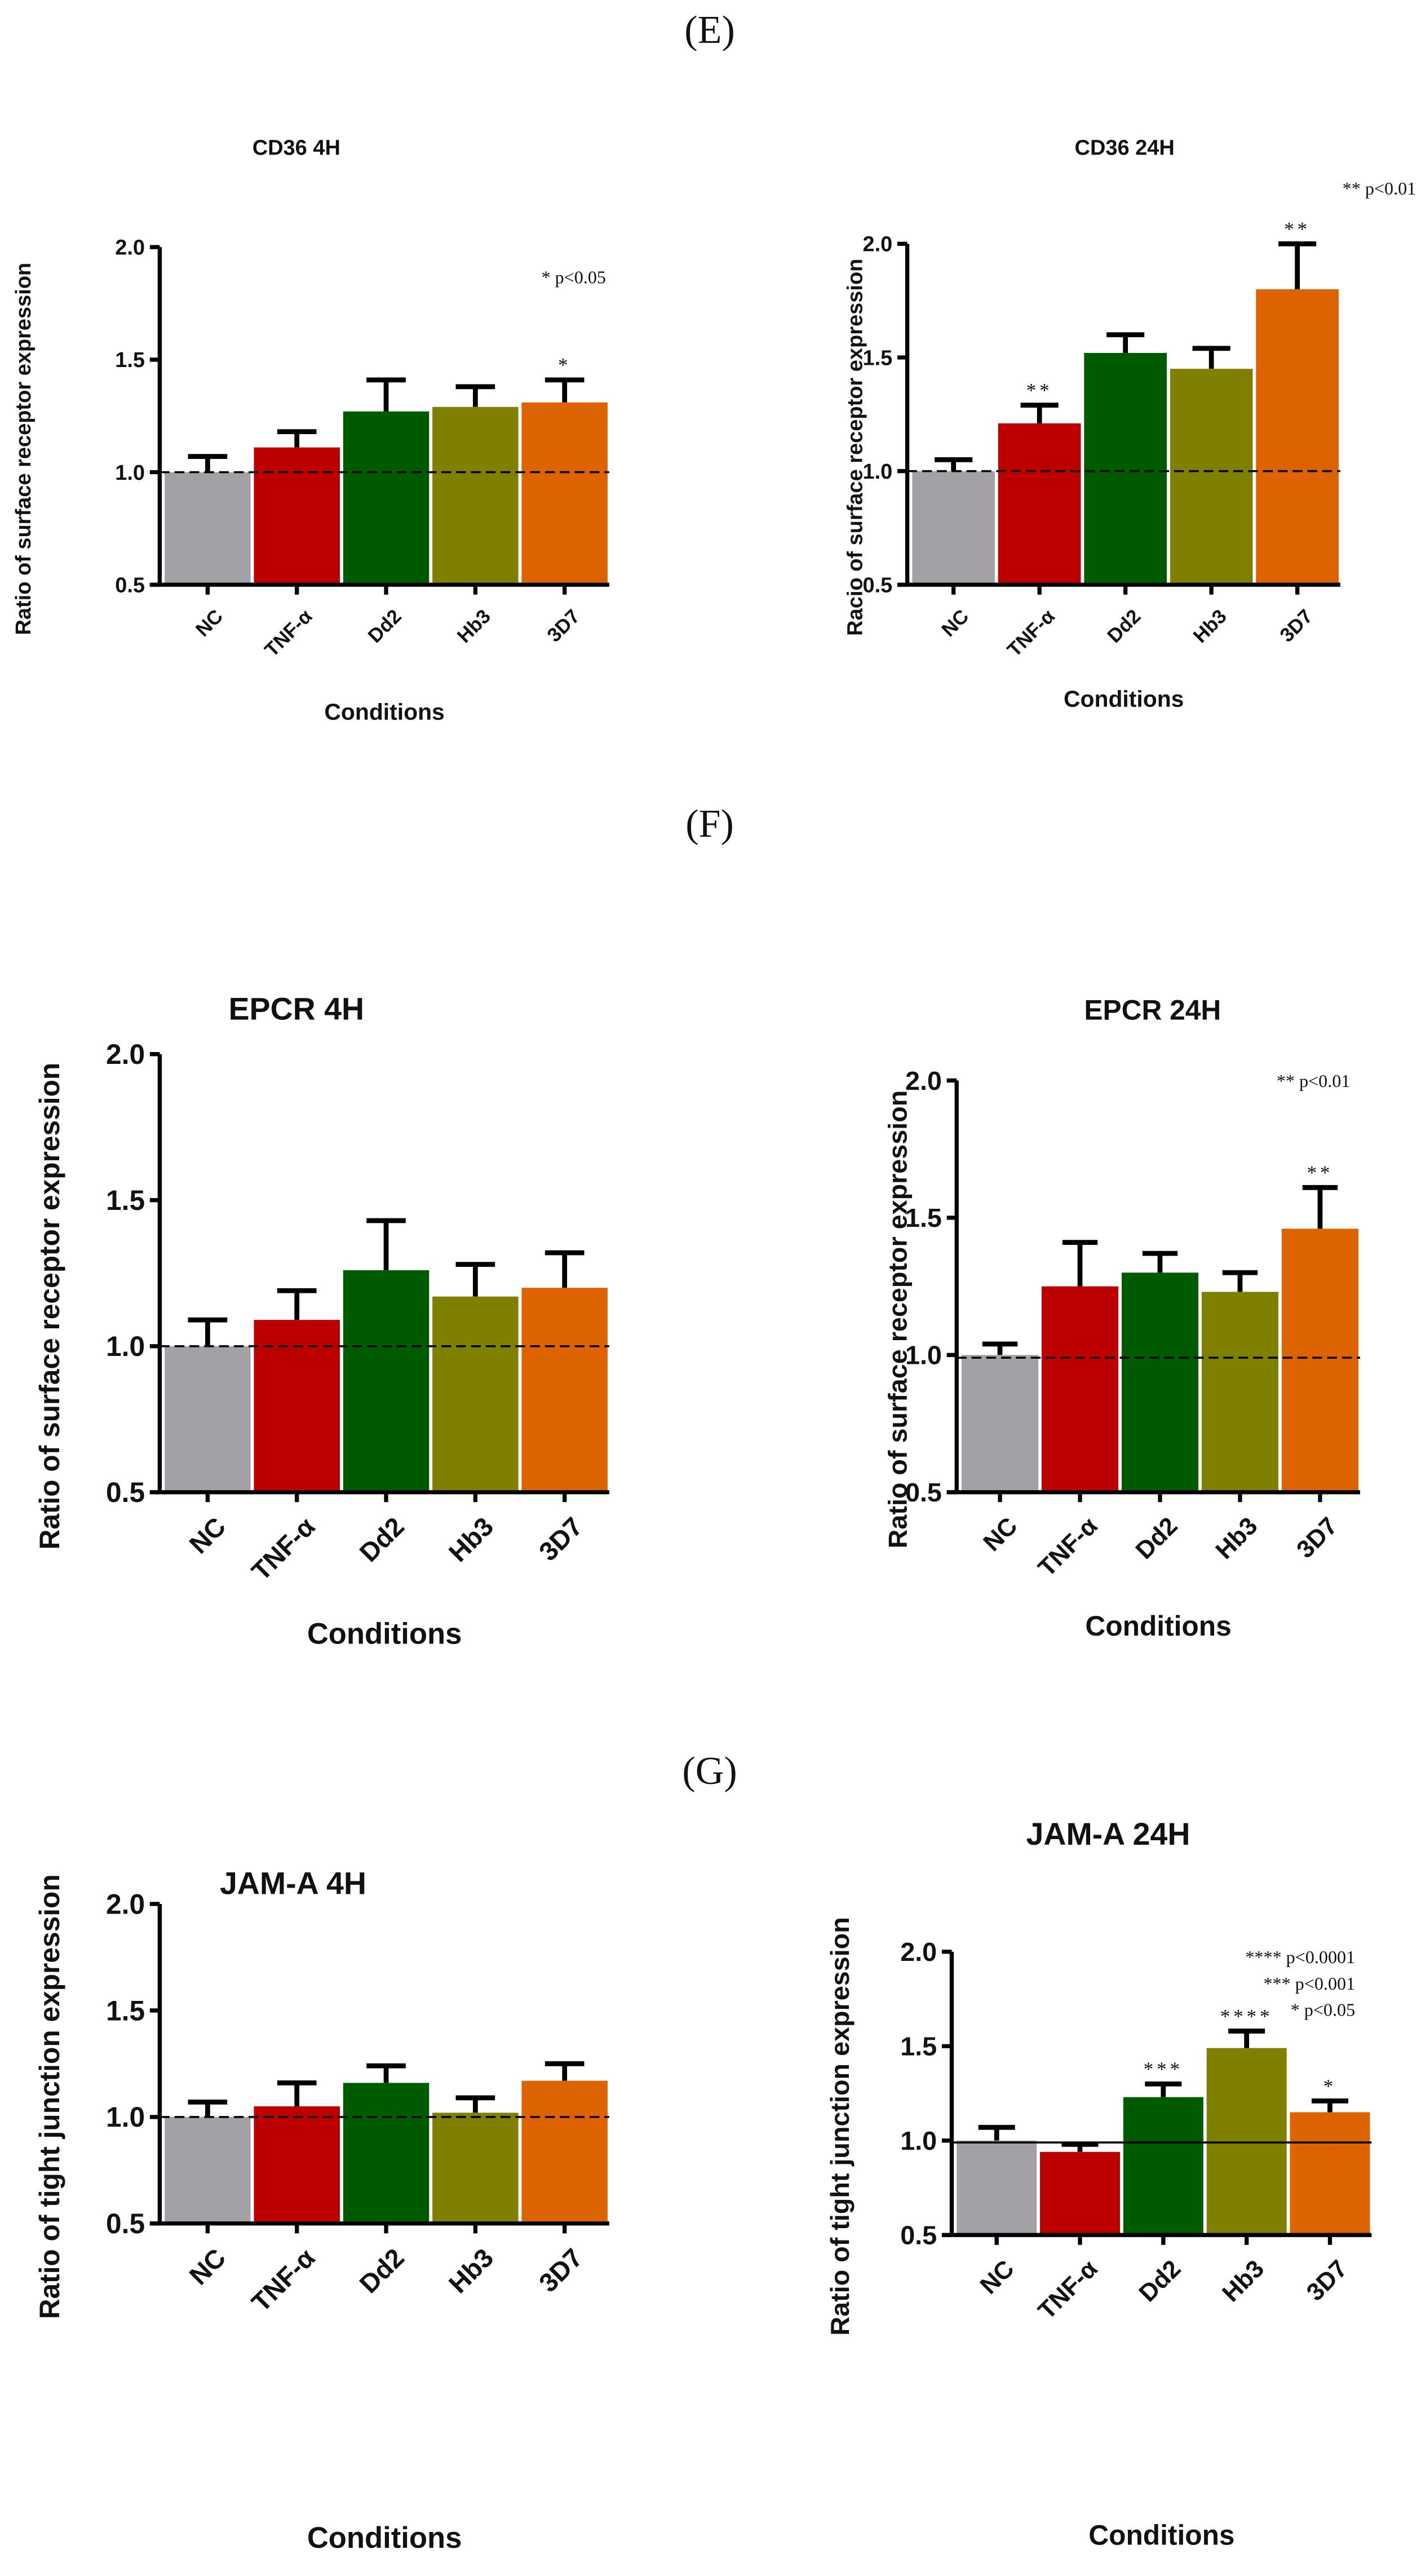 The width and height of the screenshot is (1421, 2576). What do you see at coordinates (293, 1883) in the screenshot?
I see `chart-title: JAM-A 4H` at bounding box center [293, 1883].